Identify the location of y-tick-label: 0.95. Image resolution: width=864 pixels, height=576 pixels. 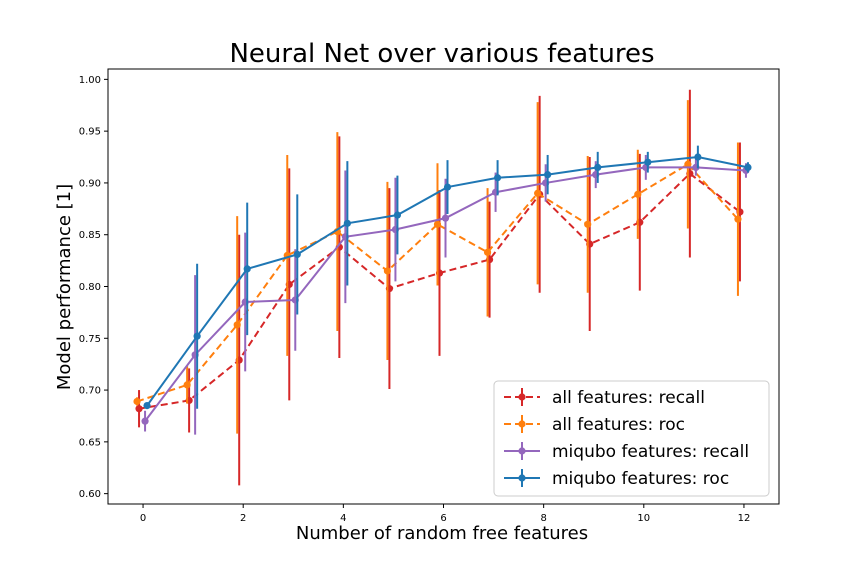
(90, 132).